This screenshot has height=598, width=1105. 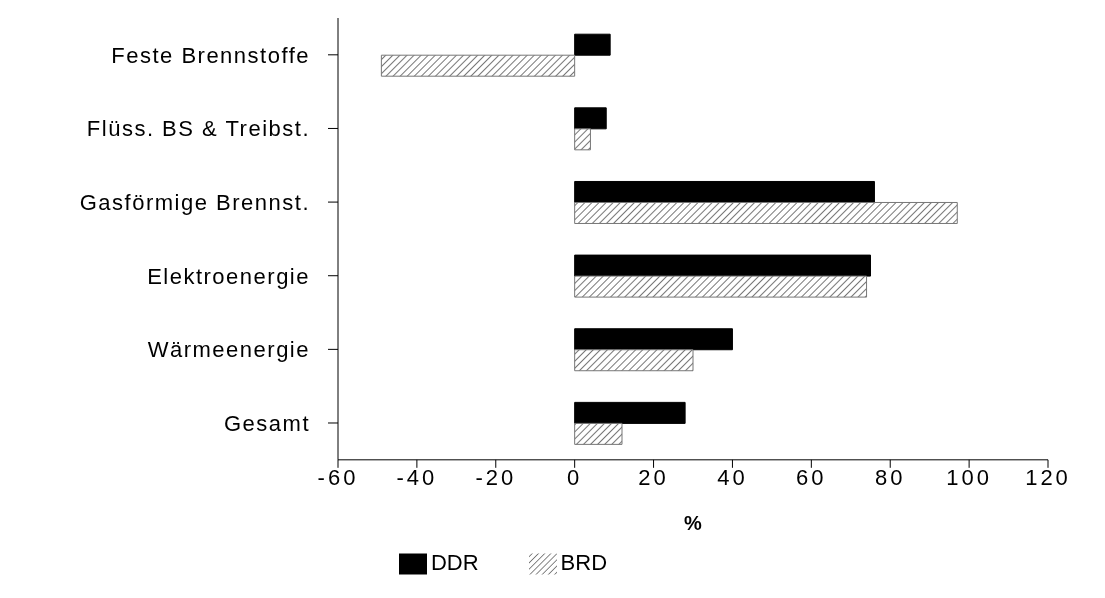 What do you see at coordinates (210, 55) in the screenshot?
I see `y-tick-label: Feste Brennstoffe` at bounding box center [210, 55].